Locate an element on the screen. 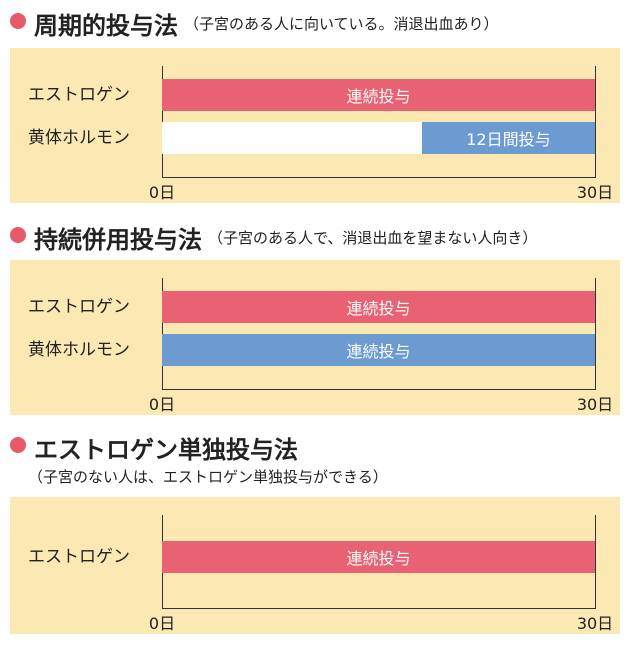  section-heading: 持続併用投与法 （子宮のある人で、消退出血を望まない人向き） is located at coordinates (273, 237).